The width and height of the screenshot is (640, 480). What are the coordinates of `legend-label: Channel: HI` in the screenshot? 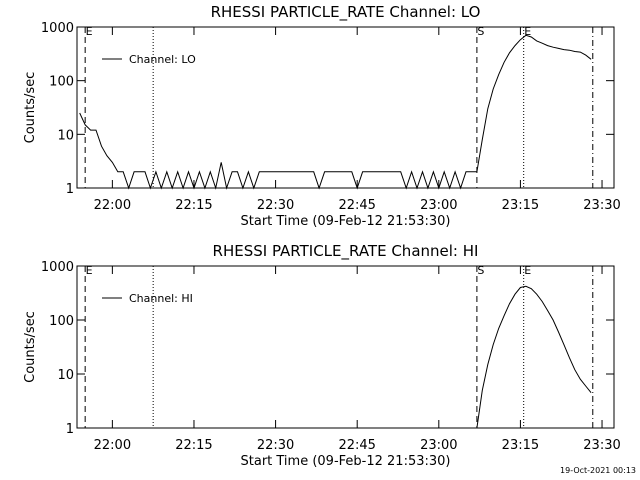 It's located at (161, 298).